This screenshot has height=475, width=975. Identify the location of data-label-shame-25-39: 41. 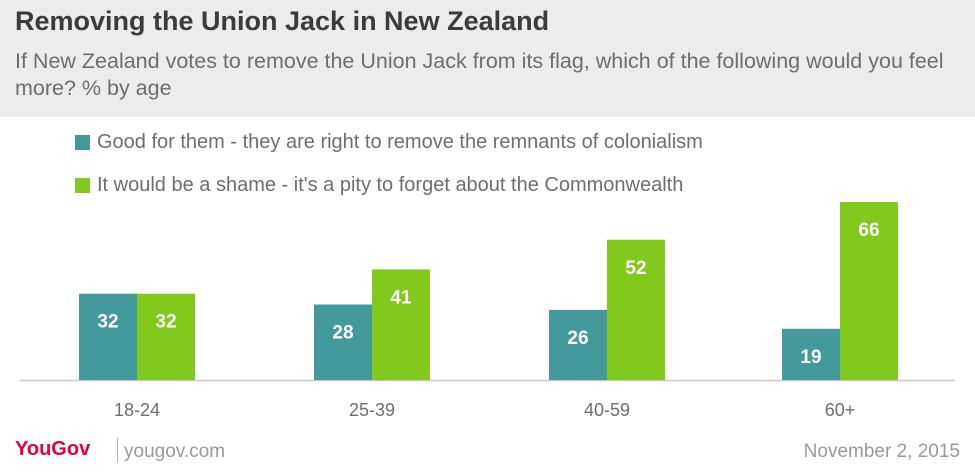
(401, 297).